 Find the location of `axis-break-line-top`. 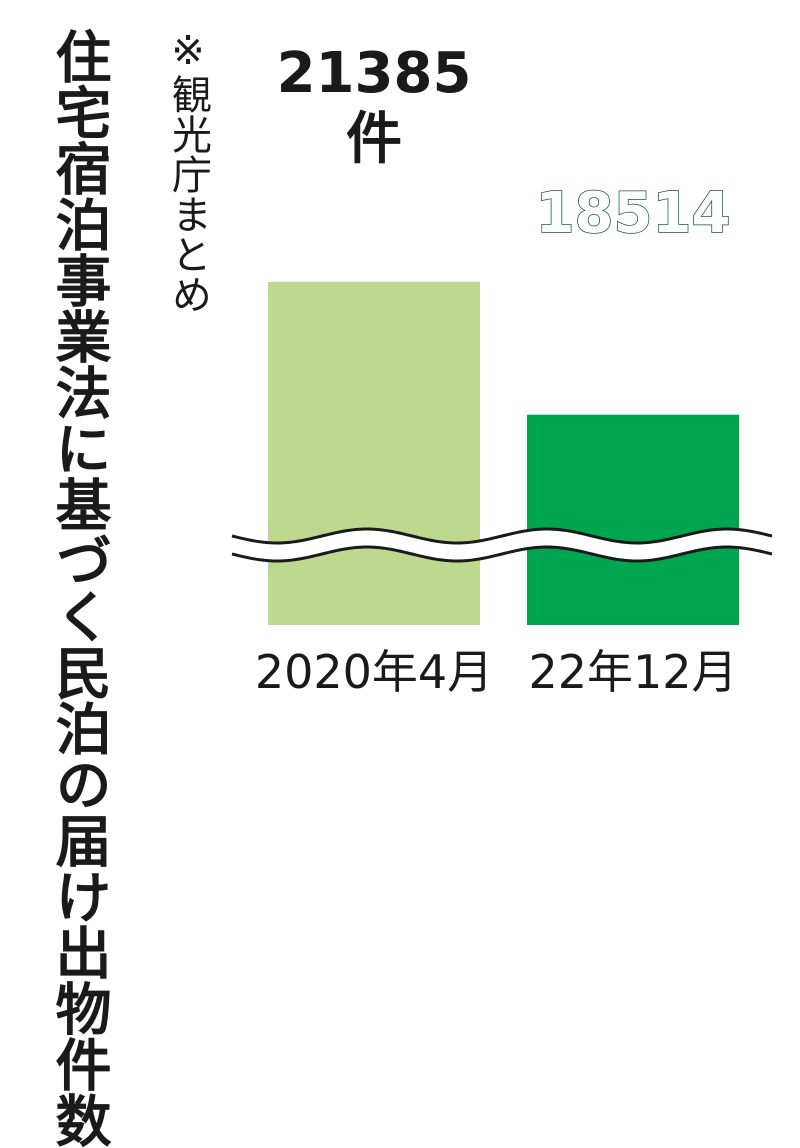

axis-break-line-top is located at coordinates (502, 536).